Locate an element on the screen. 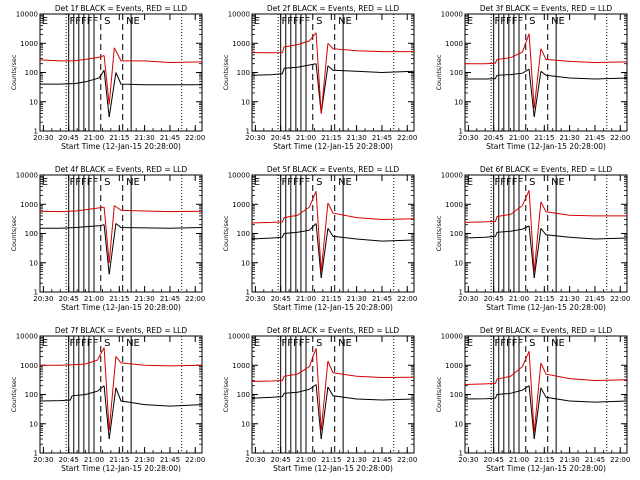  panel-title: Det 7f BLACK = Events, RED = LLD is located at coordinates (121, 330).